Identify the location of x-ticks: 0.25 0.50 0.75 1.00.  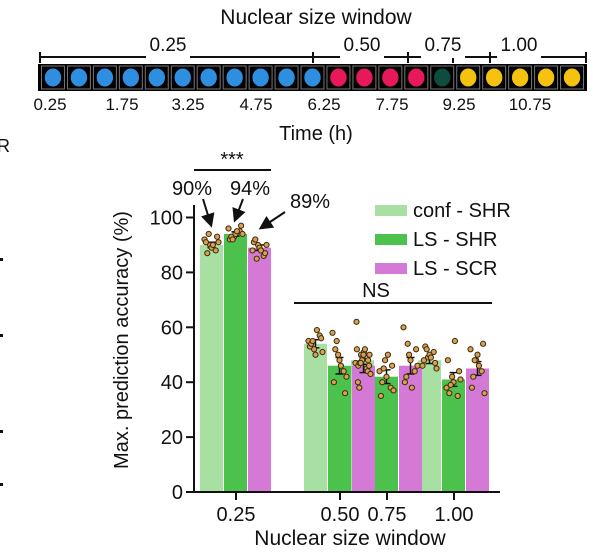
(345, 509).